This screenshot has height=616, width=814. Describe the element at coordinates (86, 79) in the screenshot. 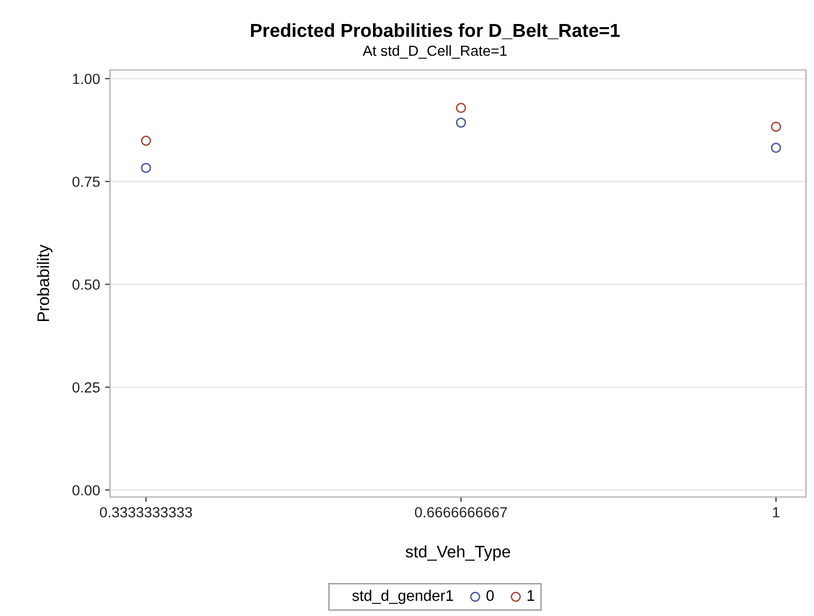

I see `y-tick-label: 1.00` at that location.